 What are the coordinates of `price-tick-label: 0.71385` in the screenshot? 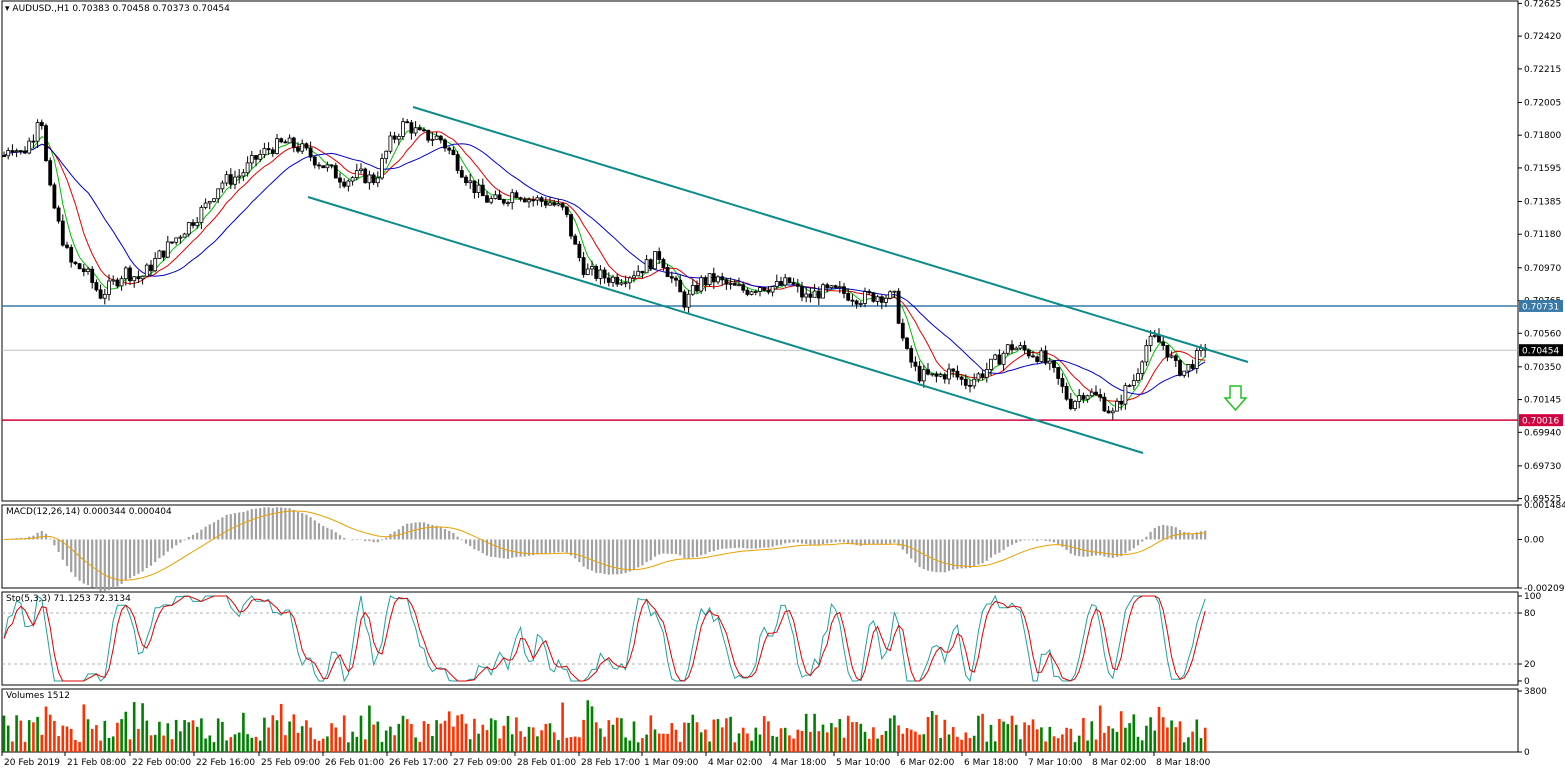 It's located at (1542, 202).